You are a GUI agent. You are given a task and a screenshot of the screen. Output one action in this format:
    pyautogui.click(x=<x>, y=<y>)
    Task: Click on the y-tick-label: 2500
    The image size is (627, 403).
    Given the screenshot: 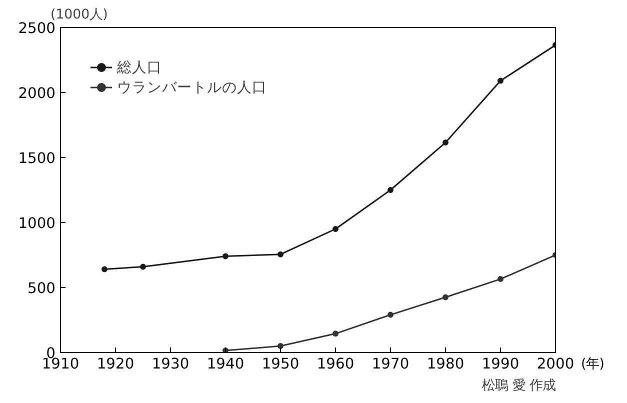 What is the action you would take?
    pyautogui.click(x=37, y=28)
    